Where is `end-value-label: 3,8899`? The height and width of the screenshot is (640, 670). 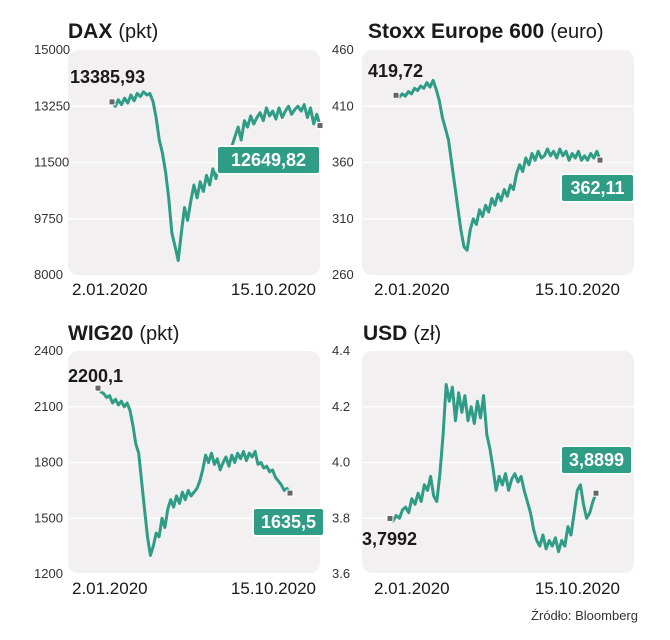 end-value-label: 3,8899 is located at coordinates (596, 460).